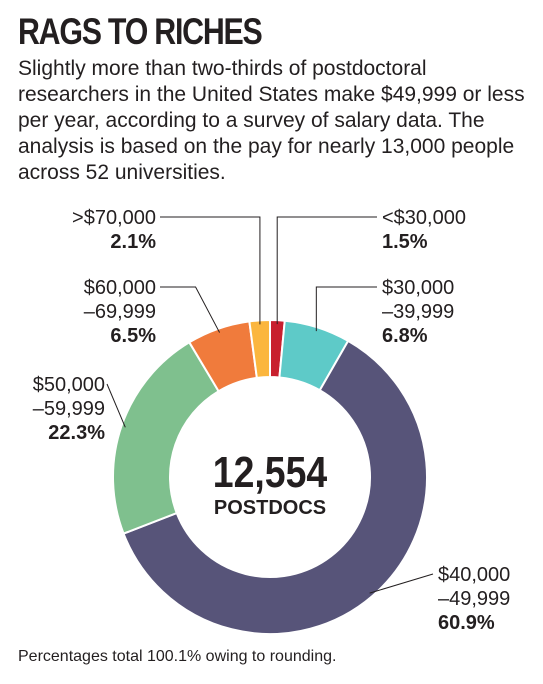 The height and width of the screenshot is (684, 543). I want to click on label-40to50k: $40,000 –49,999 60.9%, so click(474, 599).